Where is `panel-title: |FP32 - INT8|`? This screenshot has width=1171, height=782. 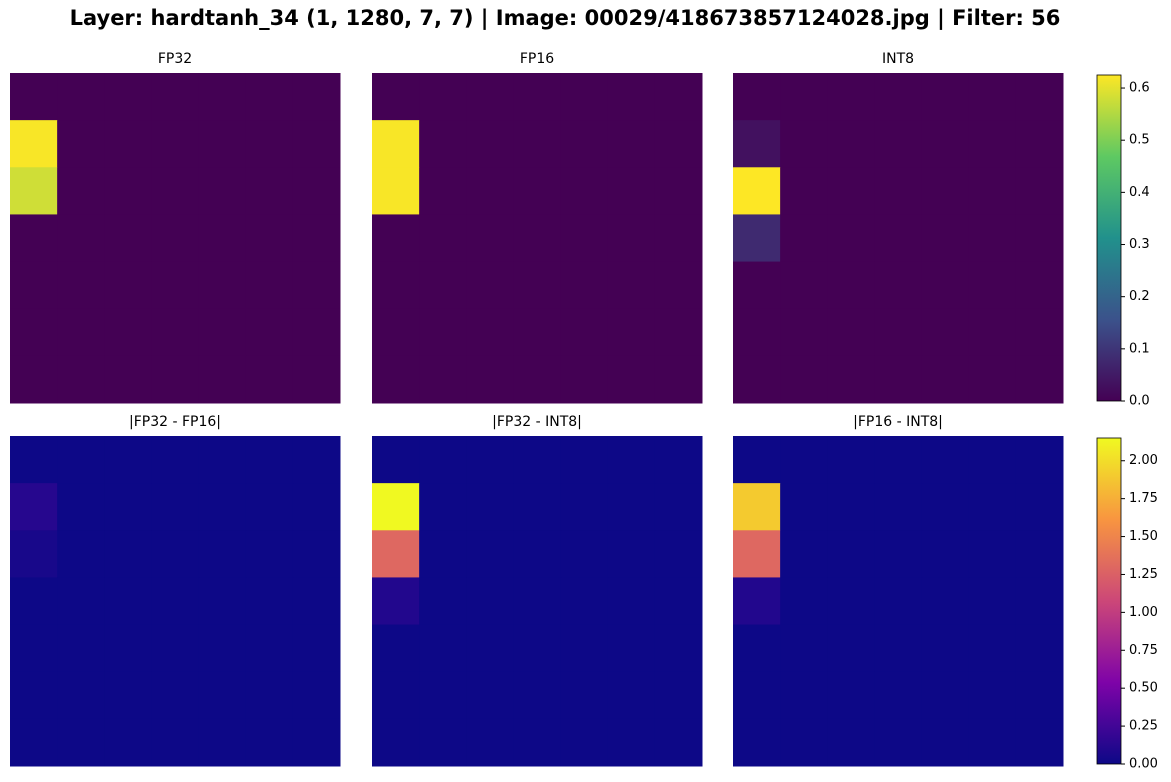
panel-title: |FP32 - INT8| is located at coordinates (537, 422).